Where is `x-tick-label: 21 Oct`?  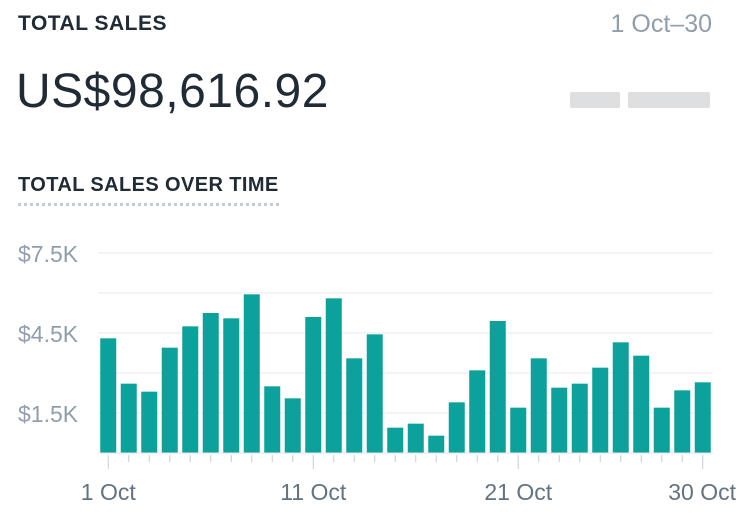 x-tick-label: 21 Oct is located at coordinates (518, 492).